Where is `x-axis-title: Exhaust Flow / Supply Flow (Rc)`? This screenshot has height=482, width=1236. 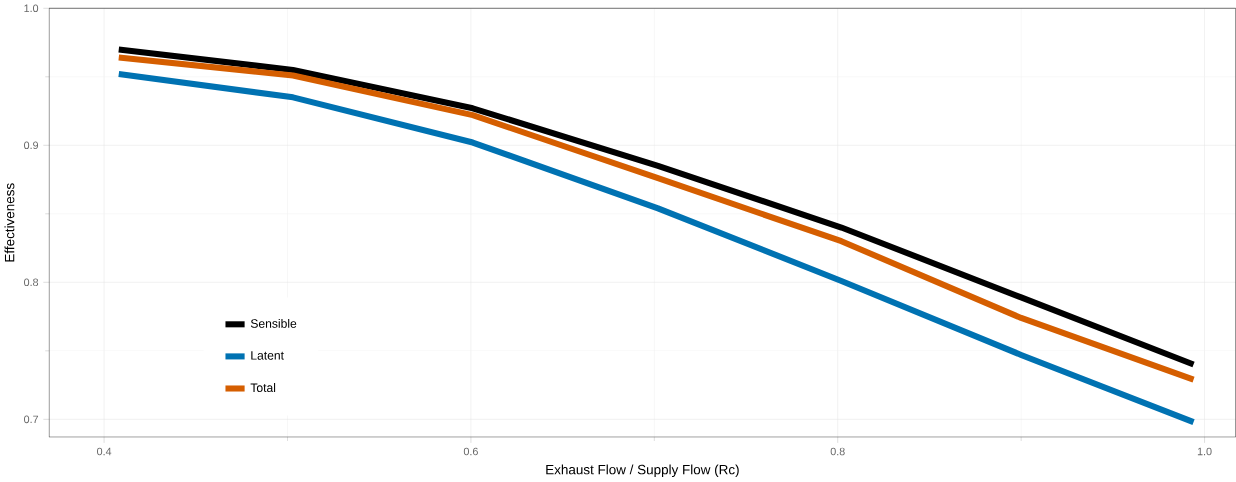
x-axis-title: Exhaust Flow / Supply Flow (Rc) is located at coordinates (642, 471).